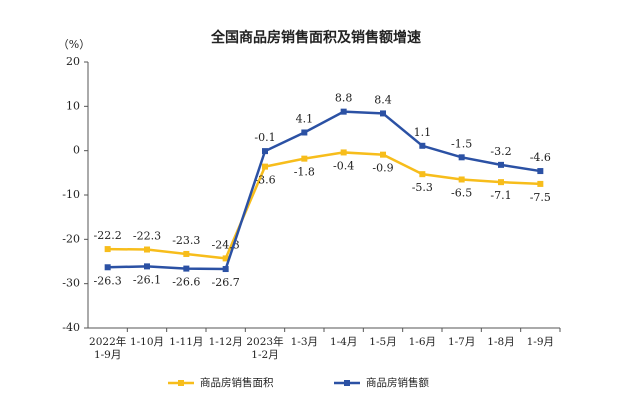  I want to click on data-label: -0.9, so click(382, 168).